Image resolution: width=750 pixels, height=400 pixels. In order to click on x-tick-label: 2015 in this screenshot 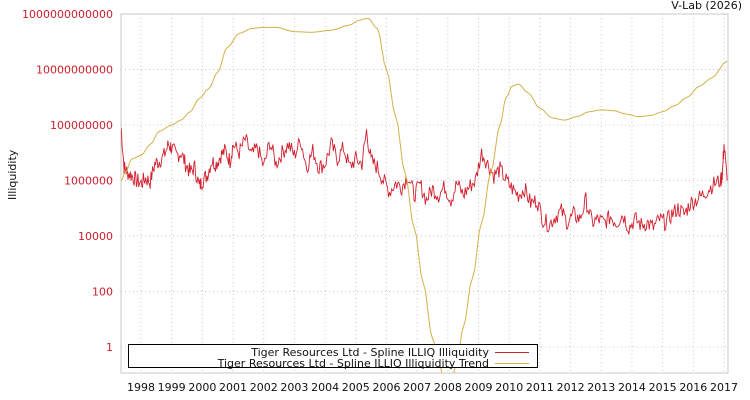, I will do `click(663, 387)`.